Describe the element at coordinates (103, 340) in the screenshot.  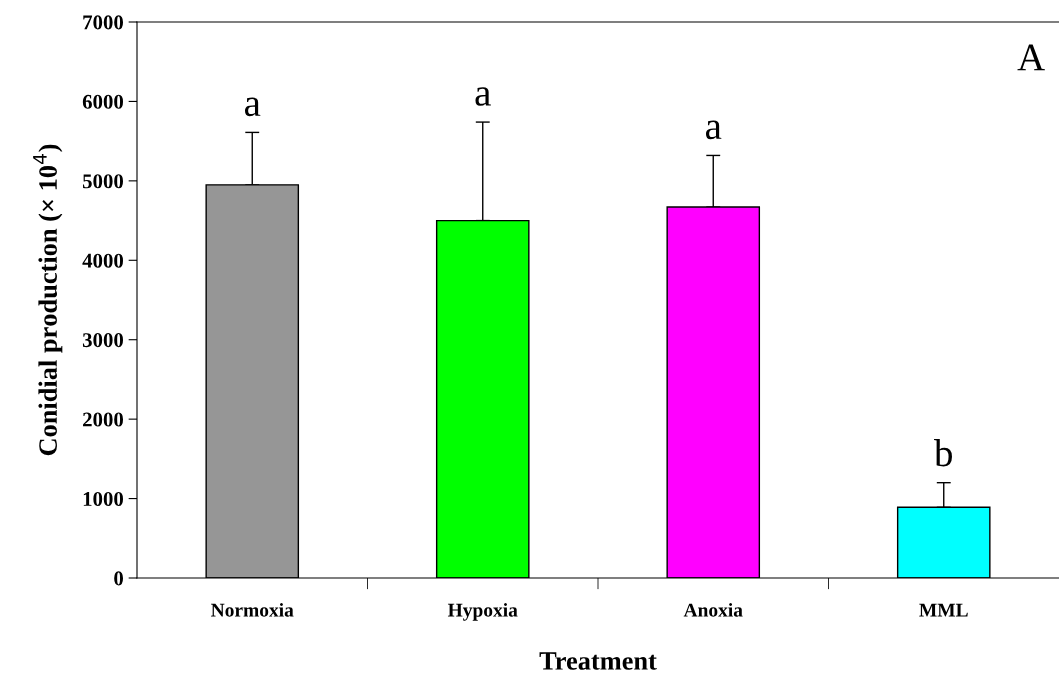
I see `y-tick-label: 3000` at that location.